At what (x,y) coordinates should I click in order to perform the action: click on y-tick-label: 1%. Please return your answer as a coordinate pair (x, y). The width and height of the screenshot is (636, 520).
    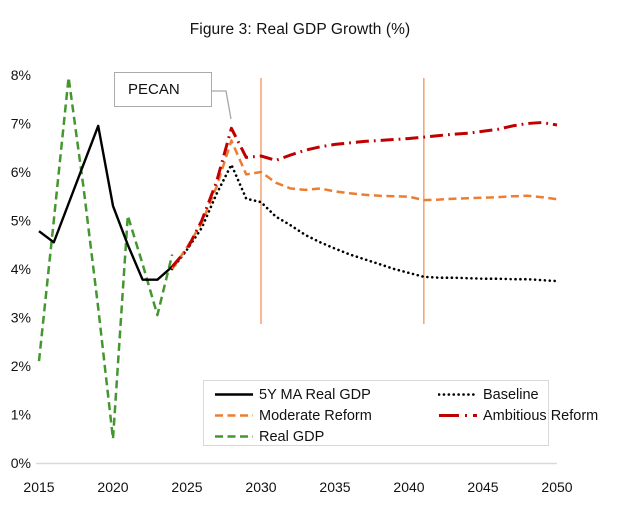
    Looking at the image, I should click on (21, 415).